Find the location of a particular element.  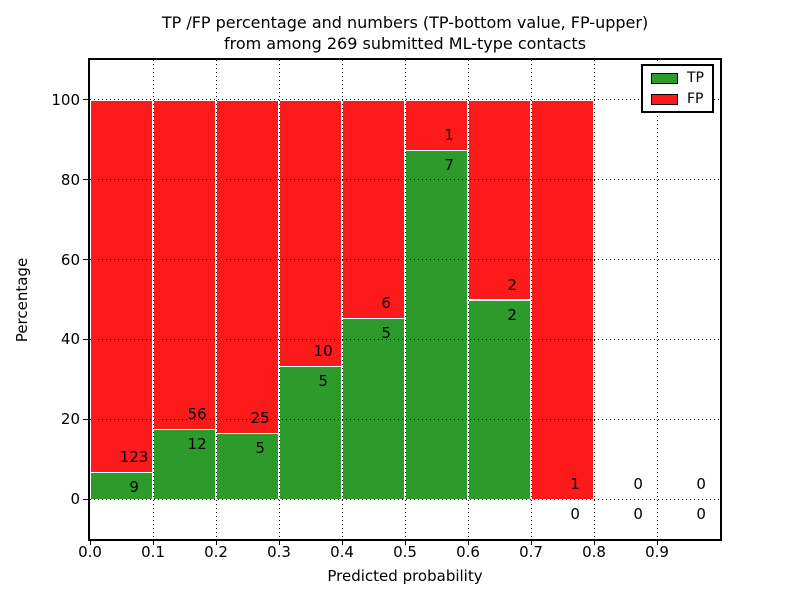

tp-count-label: 2 is located at coordinates (512, 314).